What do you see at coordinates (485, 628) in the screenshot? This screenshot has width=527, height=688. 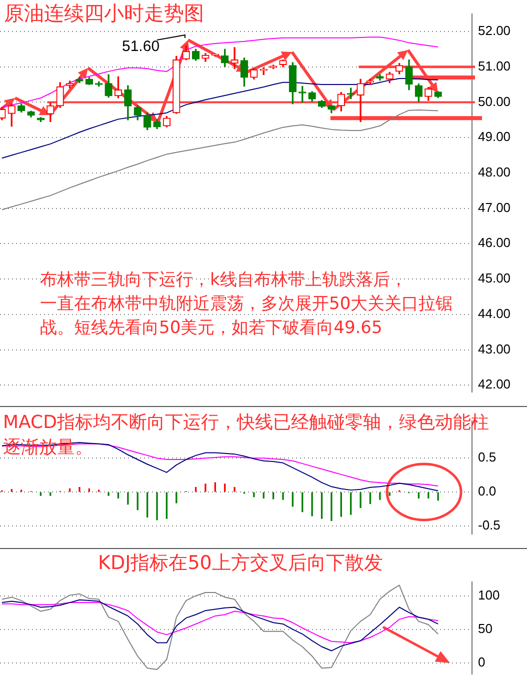 I see `y-tick-label: 50` at bounding box center [485, 628].